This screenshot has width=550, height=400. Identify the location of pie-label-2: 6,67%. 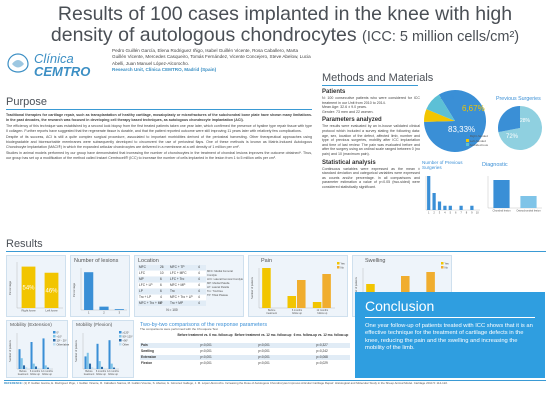
(473, 108).